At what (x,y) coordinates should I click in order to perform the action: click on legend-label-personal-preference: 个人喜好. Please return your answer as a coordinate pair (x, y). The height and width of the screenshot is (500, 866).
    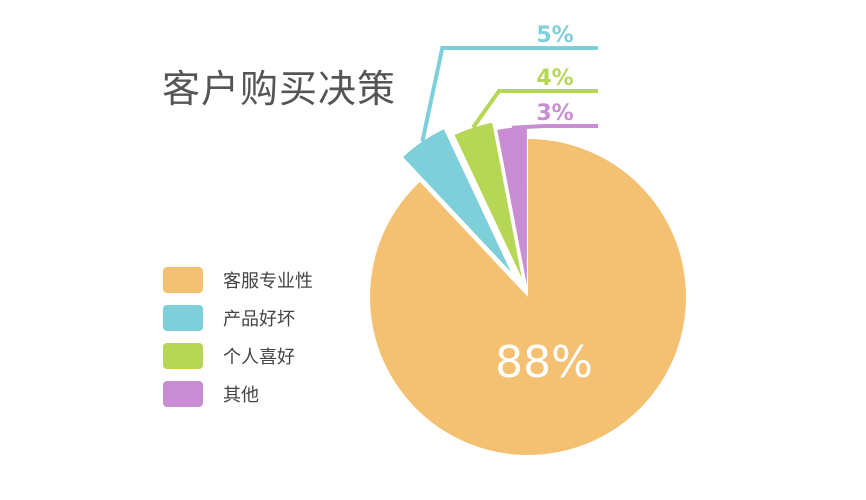
    Looking at the image, I should click on (259, 357).